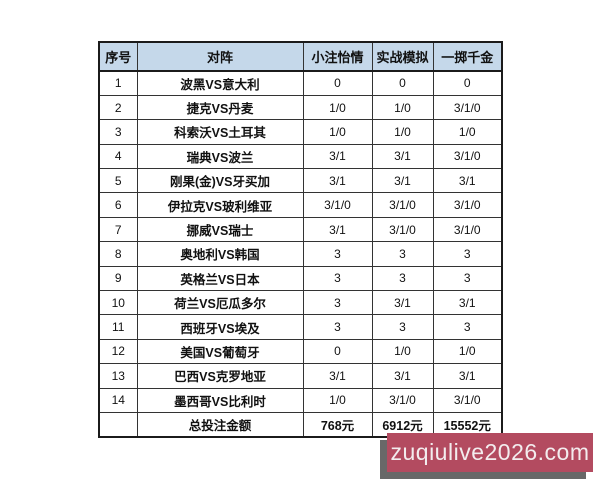 The width and height of the screenshot is (600, 480). Describe the element at coordinates (118, 205) in the screenshot. I see `row-number-cell: 6` at that location.